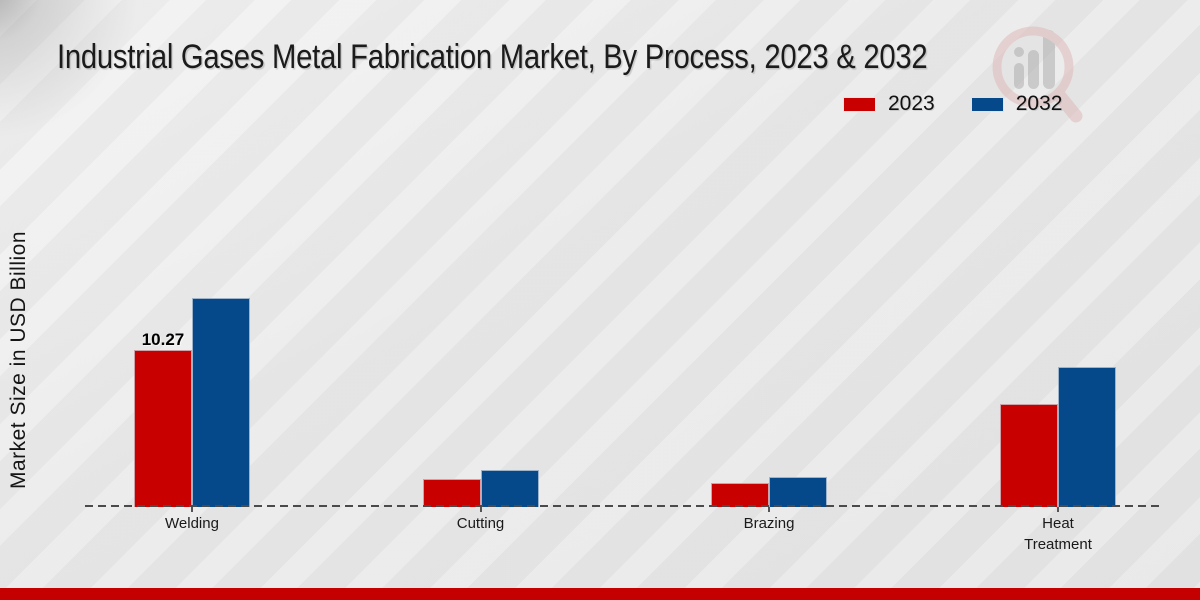  Describe the element at coordinates (1029, 455) in the screenshot. I see `bar-heat-treatment-2023` at that location.